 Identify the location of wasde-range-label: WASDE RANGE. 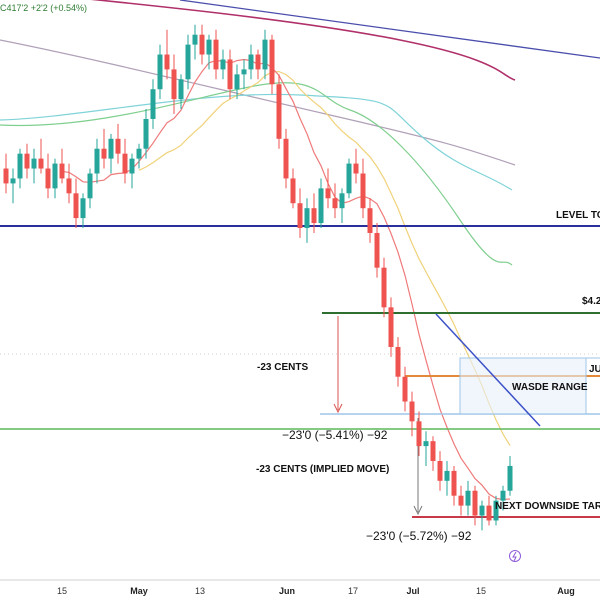
(550, 387).